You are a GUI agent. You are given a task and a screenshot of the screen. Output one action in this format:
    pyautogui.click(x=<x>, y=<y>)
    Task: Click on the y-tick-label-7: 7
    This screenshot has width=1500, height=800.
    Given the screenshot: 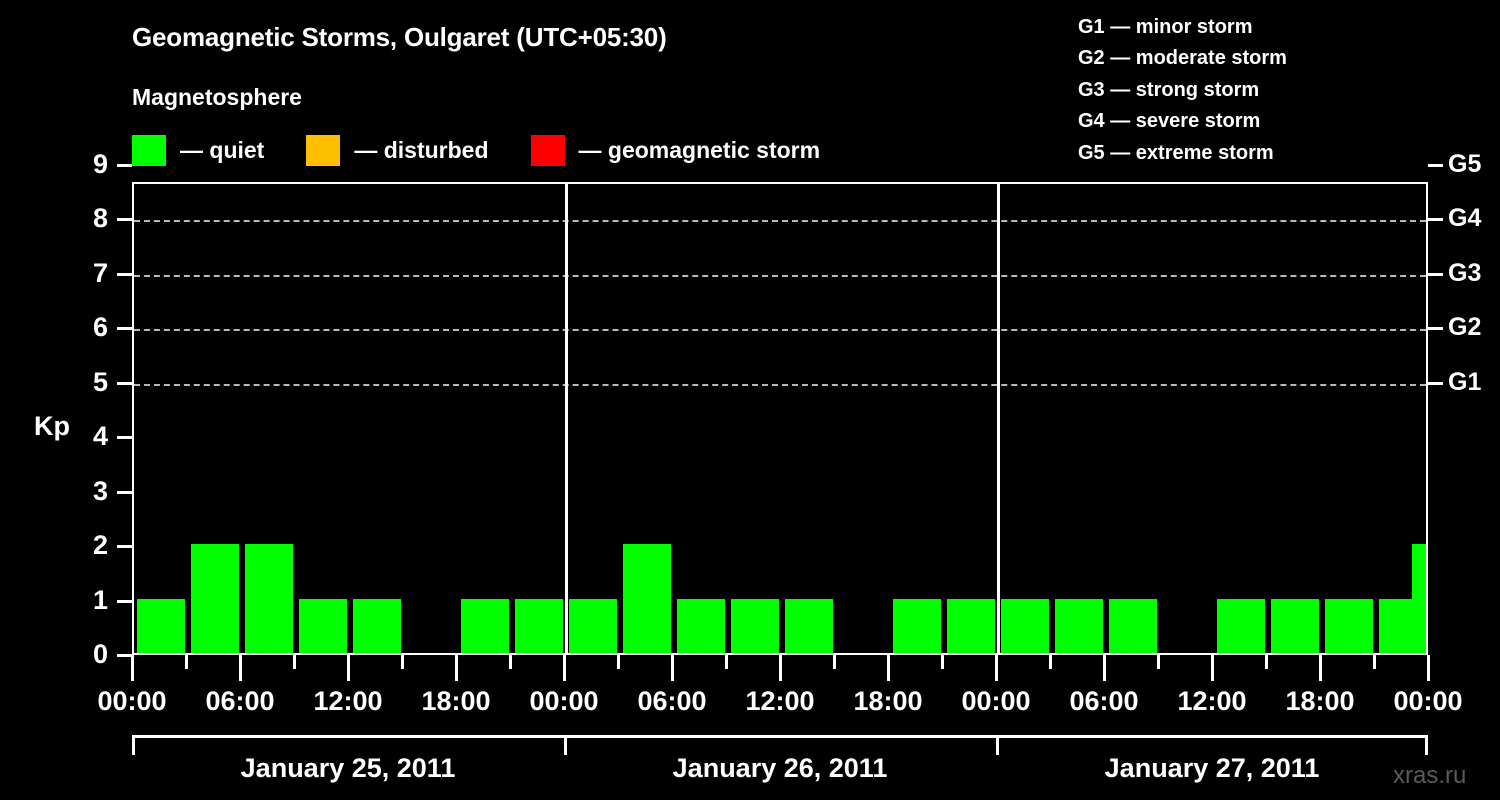 What is the action you would take?
    pyautogui.click(x=100, y=272)
    